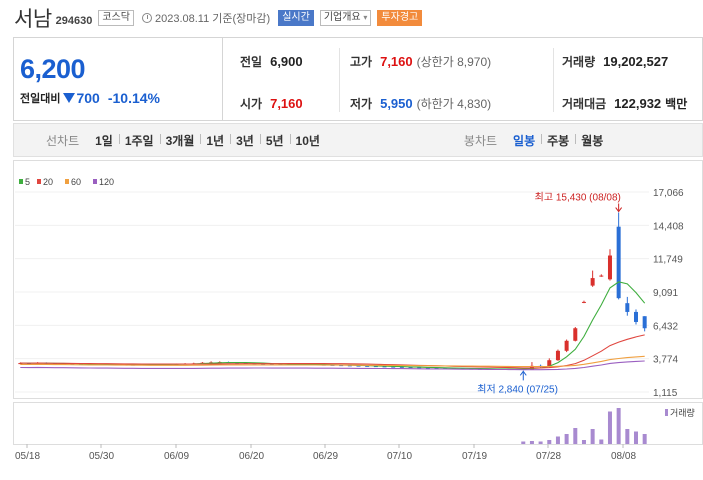 The height and width of the screenshot is (480, 703). What do you see at coordinates (345, 18) in the screenshot?
I see `company-info-dropdown: 기업개요 ▾` at bounding box center [345, 18].